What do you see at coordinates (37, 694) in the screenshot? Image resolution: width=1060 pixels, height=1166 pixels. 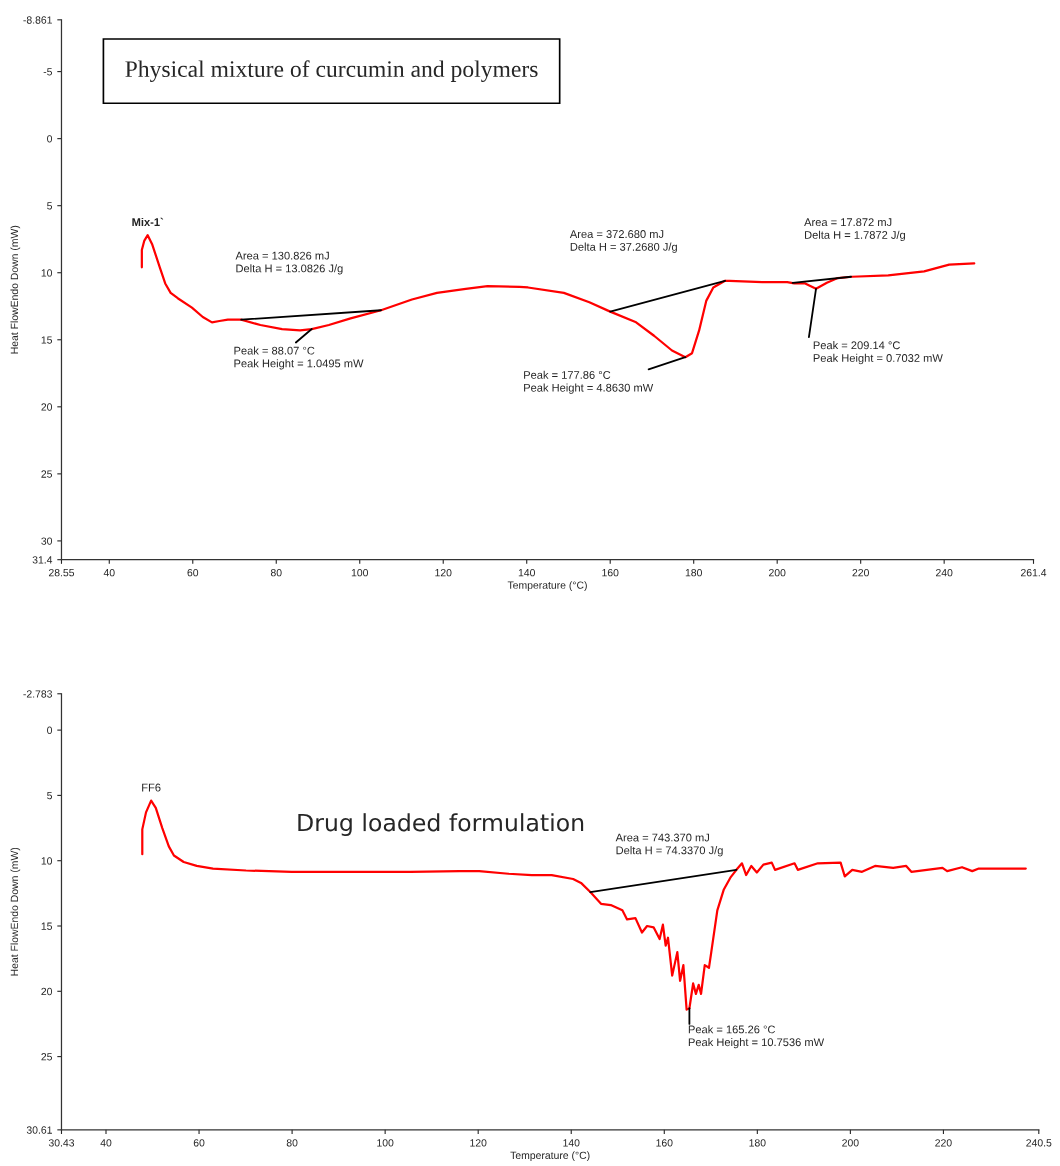 I see `y-tick-label: -2.783` at bounding box center [37, 694].